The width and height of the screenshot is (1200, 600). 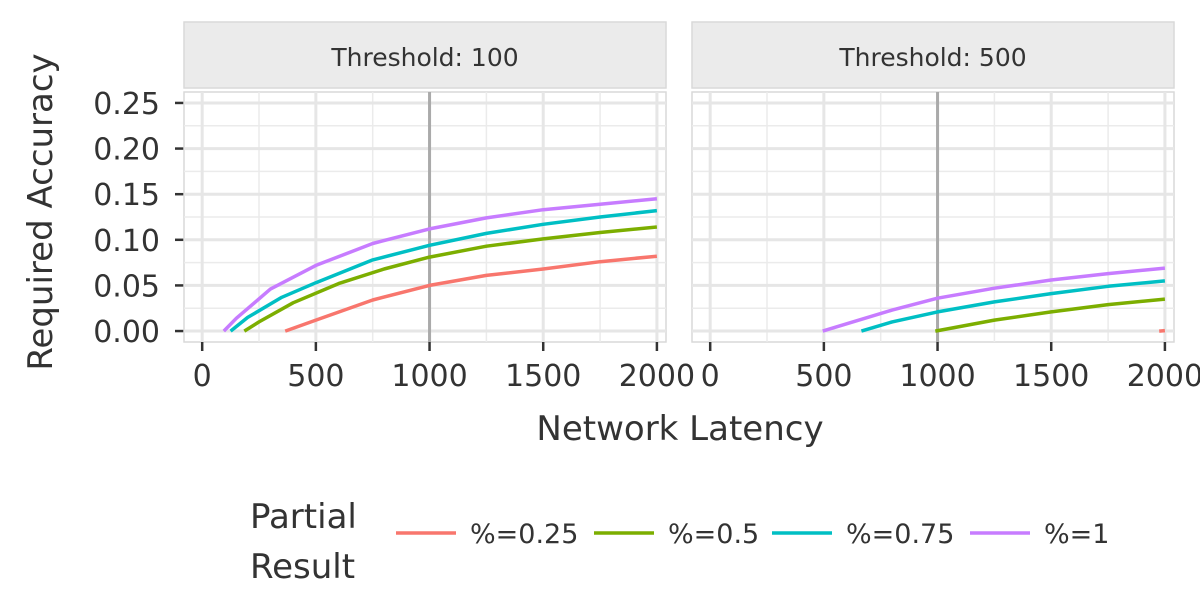 I want to click on legend-label: %=0.75, so click(x=900, y=534).